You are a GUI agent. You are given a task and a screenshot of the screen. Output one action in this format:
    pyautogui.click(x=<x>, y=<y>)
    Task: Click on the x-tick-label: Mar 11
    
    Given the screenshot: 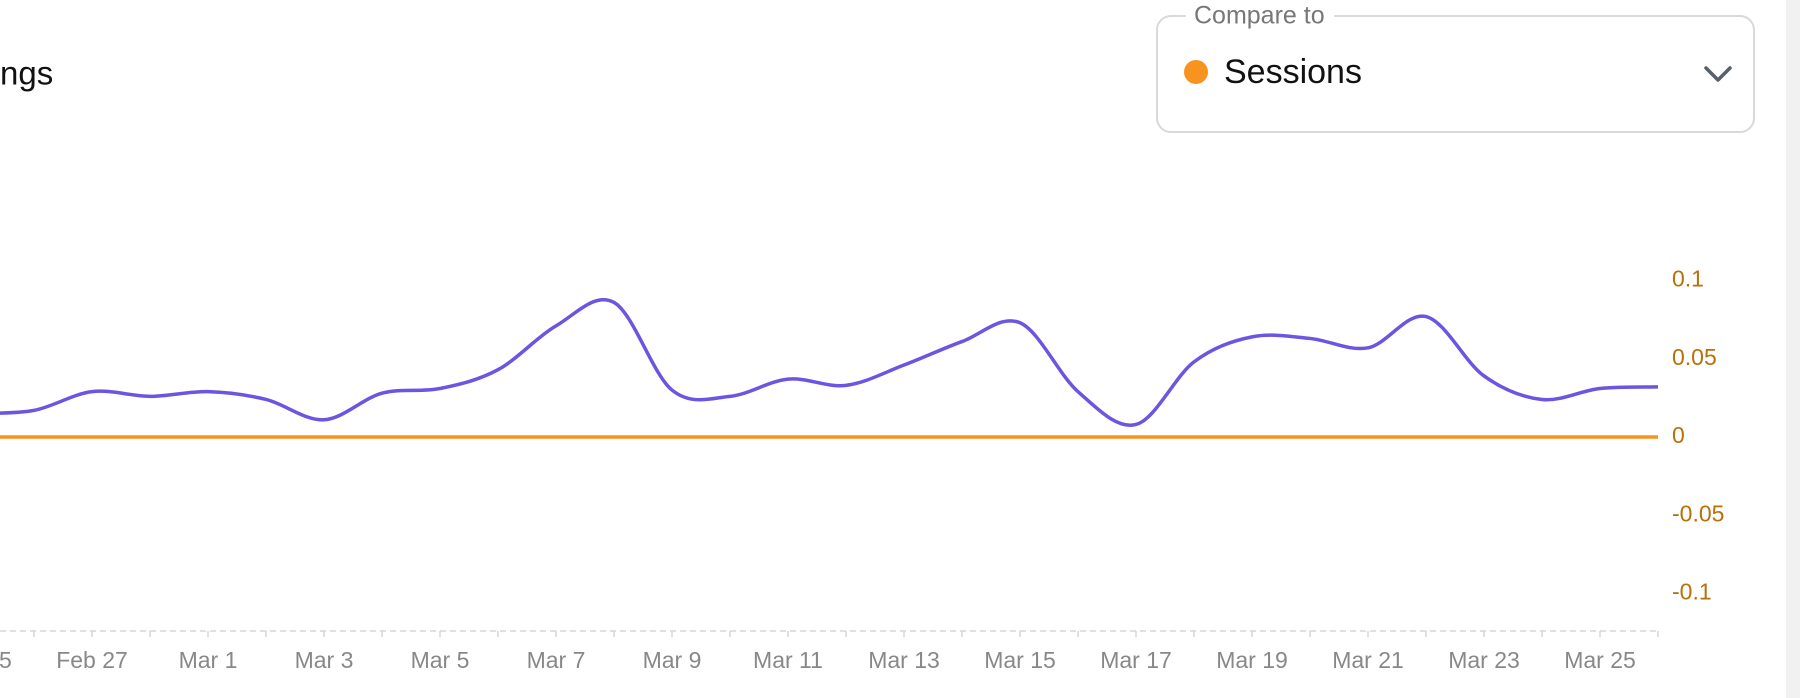 What is the action you would take?
    pyautogui.click(x=788, y=660)
    